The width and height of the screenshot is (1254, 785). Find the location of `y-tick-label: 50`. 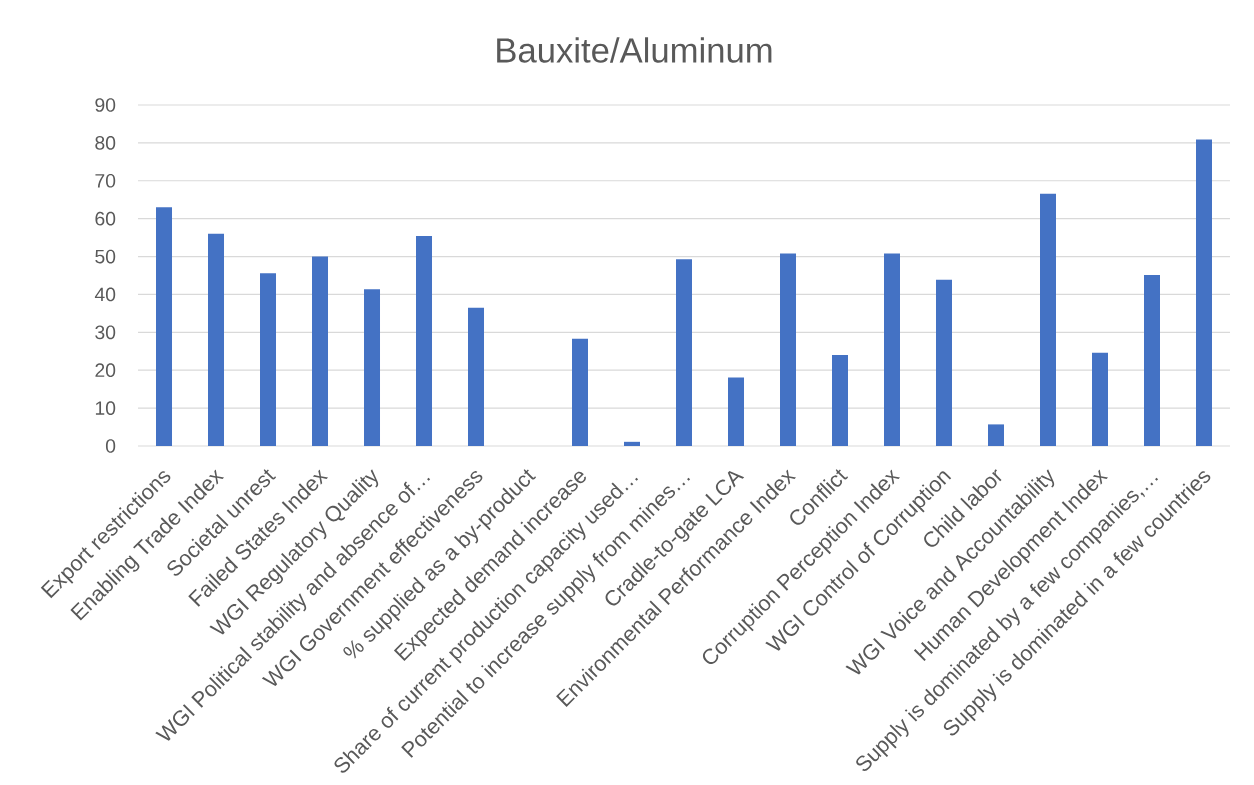

y-tick-label: 50 is located at coordinates (105, 256).